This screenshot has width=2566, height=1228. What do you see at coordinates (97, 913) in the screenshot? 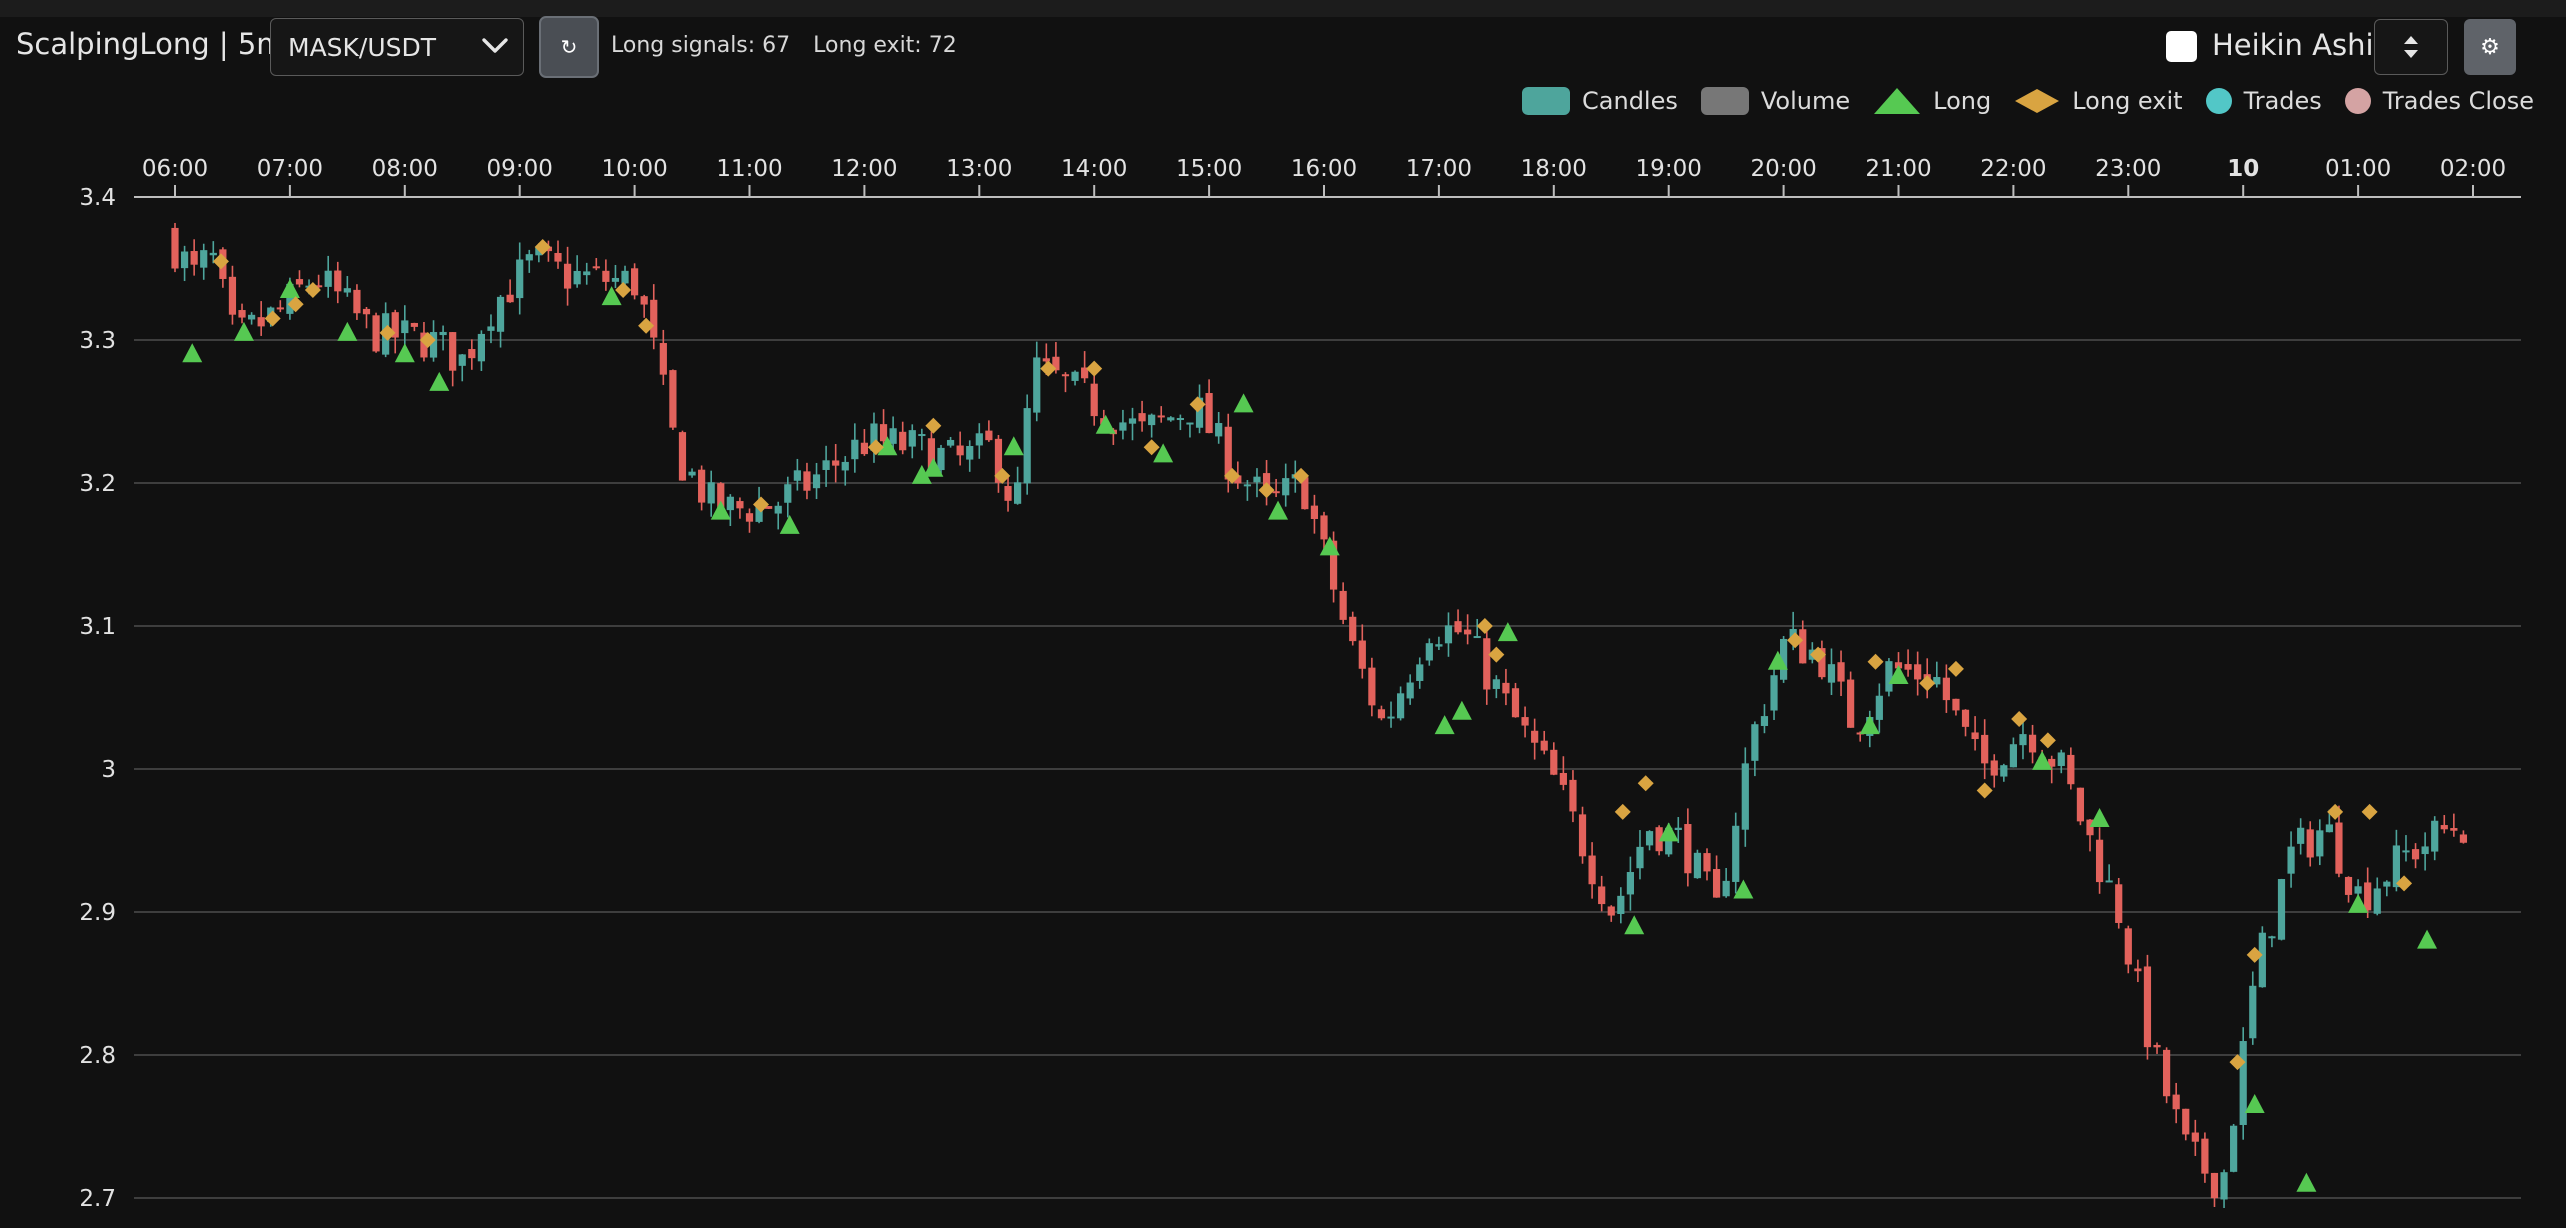
I see `y-tick-label: 2.9` at bounding box center [97, 913].